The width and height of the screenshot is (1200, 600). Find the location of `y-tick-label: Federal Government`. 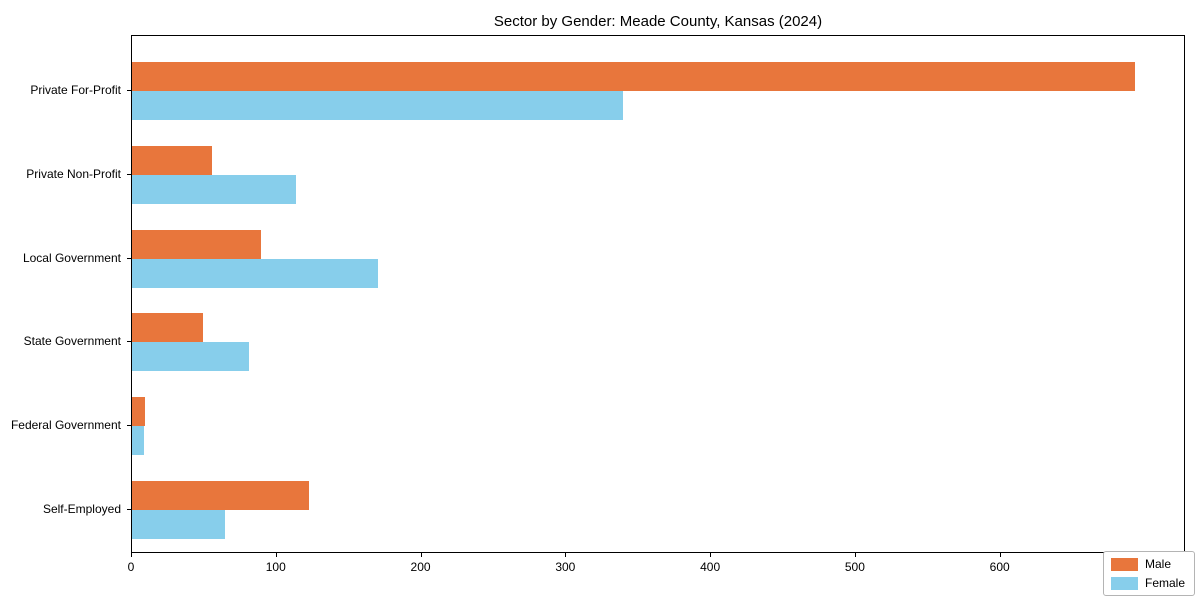

y-tick-label: Federal Government is located at coordinates (65, 425).